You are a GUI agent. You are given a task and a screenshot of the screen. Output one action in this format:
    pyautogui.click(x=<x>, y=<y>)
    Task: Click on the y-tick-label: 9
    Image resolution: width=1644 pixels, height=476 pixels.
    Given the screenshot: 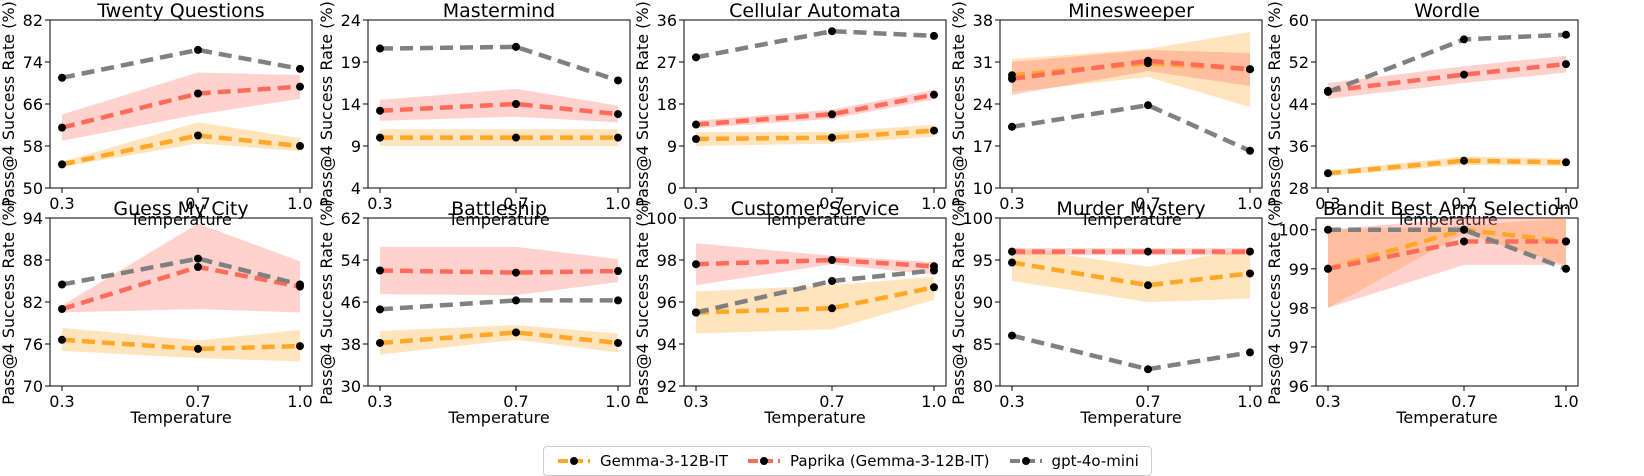 What is the action you would take?
    pyautogui.click(x=356, y=146)
    